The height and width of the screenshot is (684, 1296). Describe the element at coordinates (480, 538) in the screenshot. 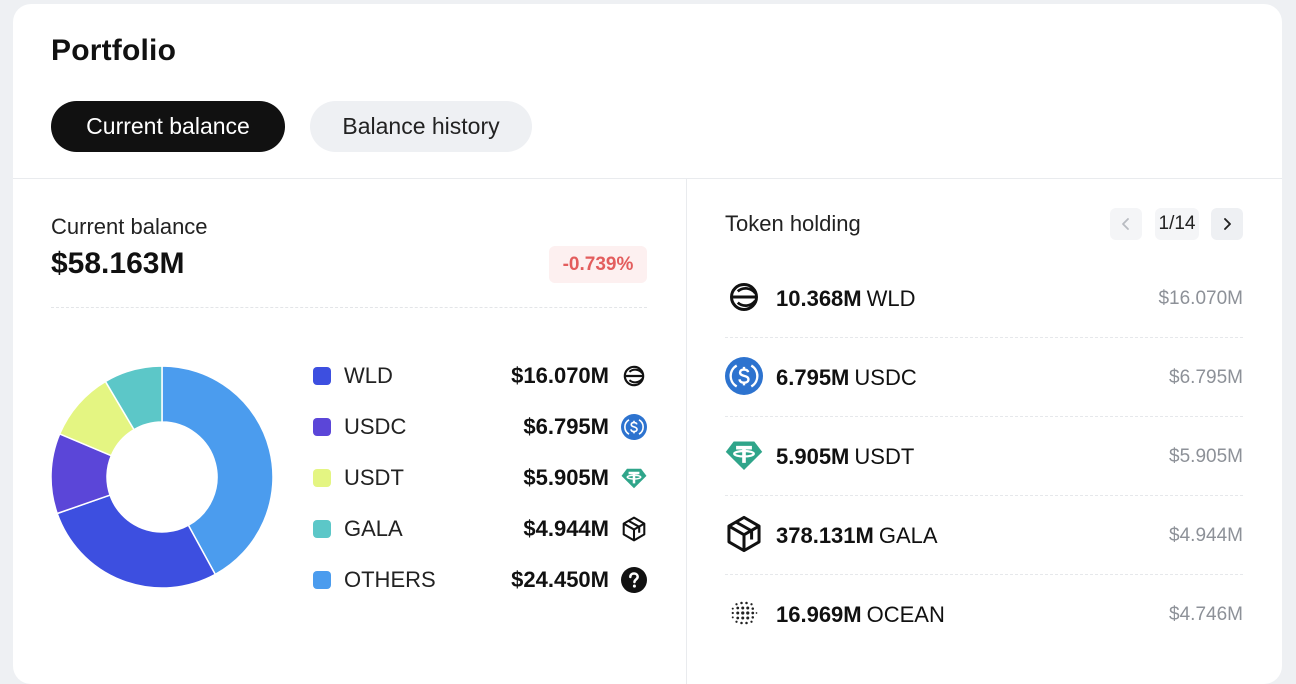

I see `legend-item-gala: GALA $4.944M` at that location.